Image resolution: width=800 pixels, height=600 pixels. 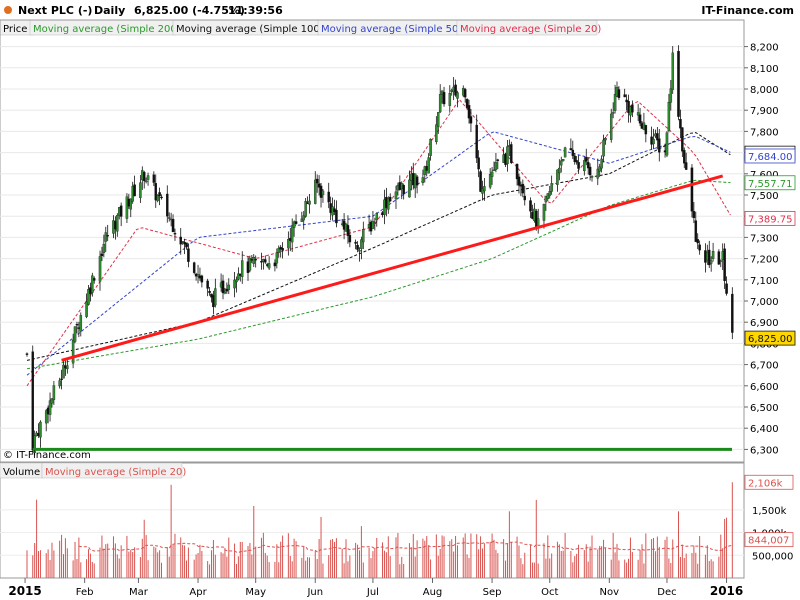 I want to click on time-tick-label: Apr, so click(x=198, y=592).